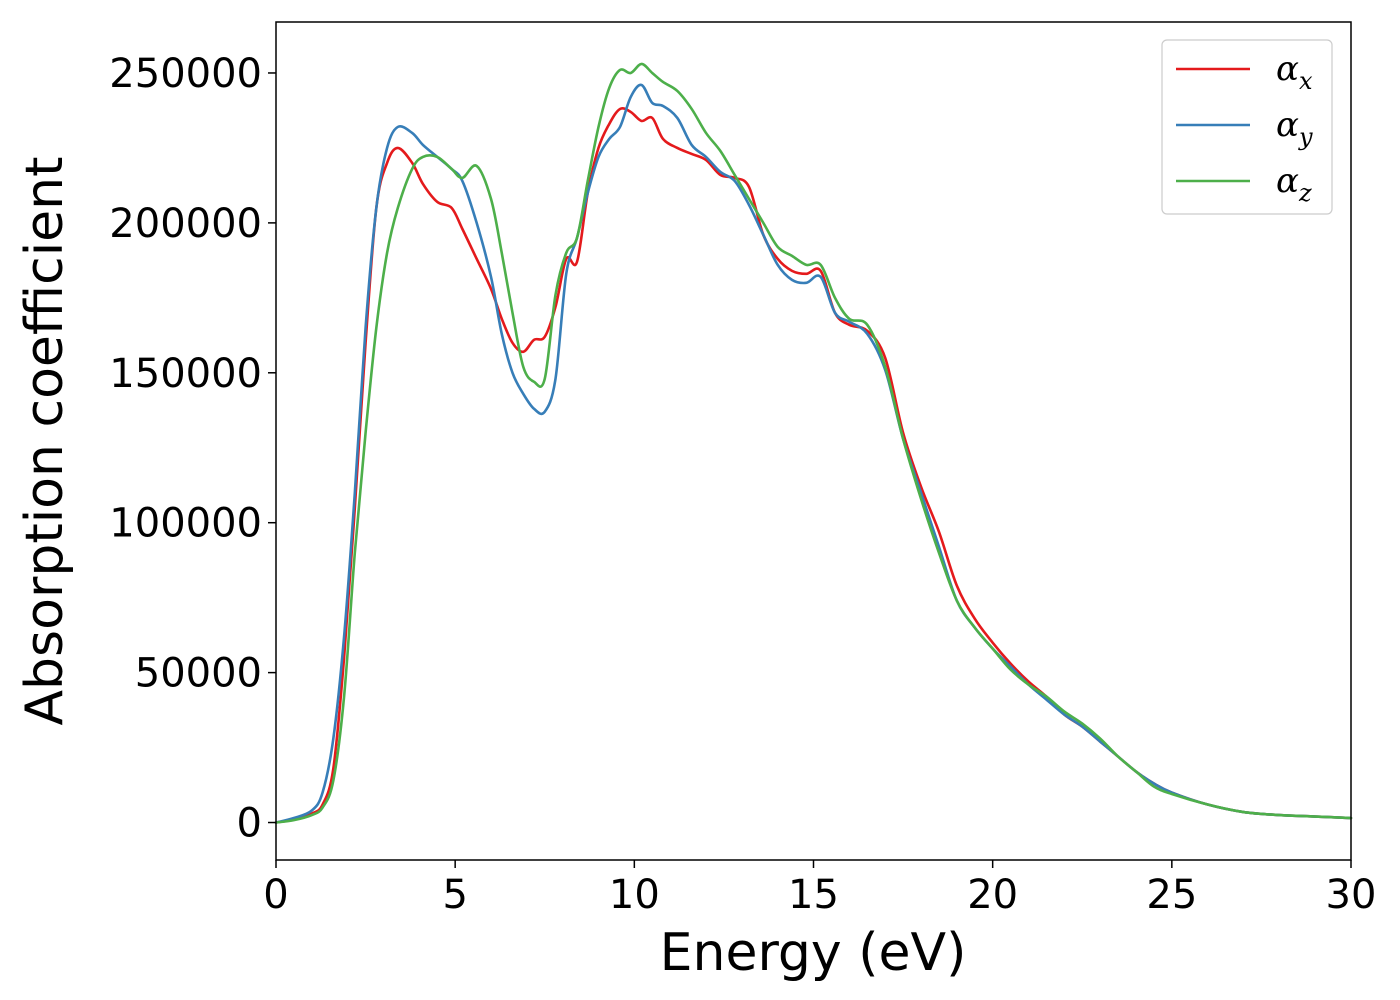 The height and width of the screenshot is (1000, 1400). What do you see at coordinates (185, 74) in the screenshot?
I see `y-tick-label: 250000` at bounding box center [185, 74].